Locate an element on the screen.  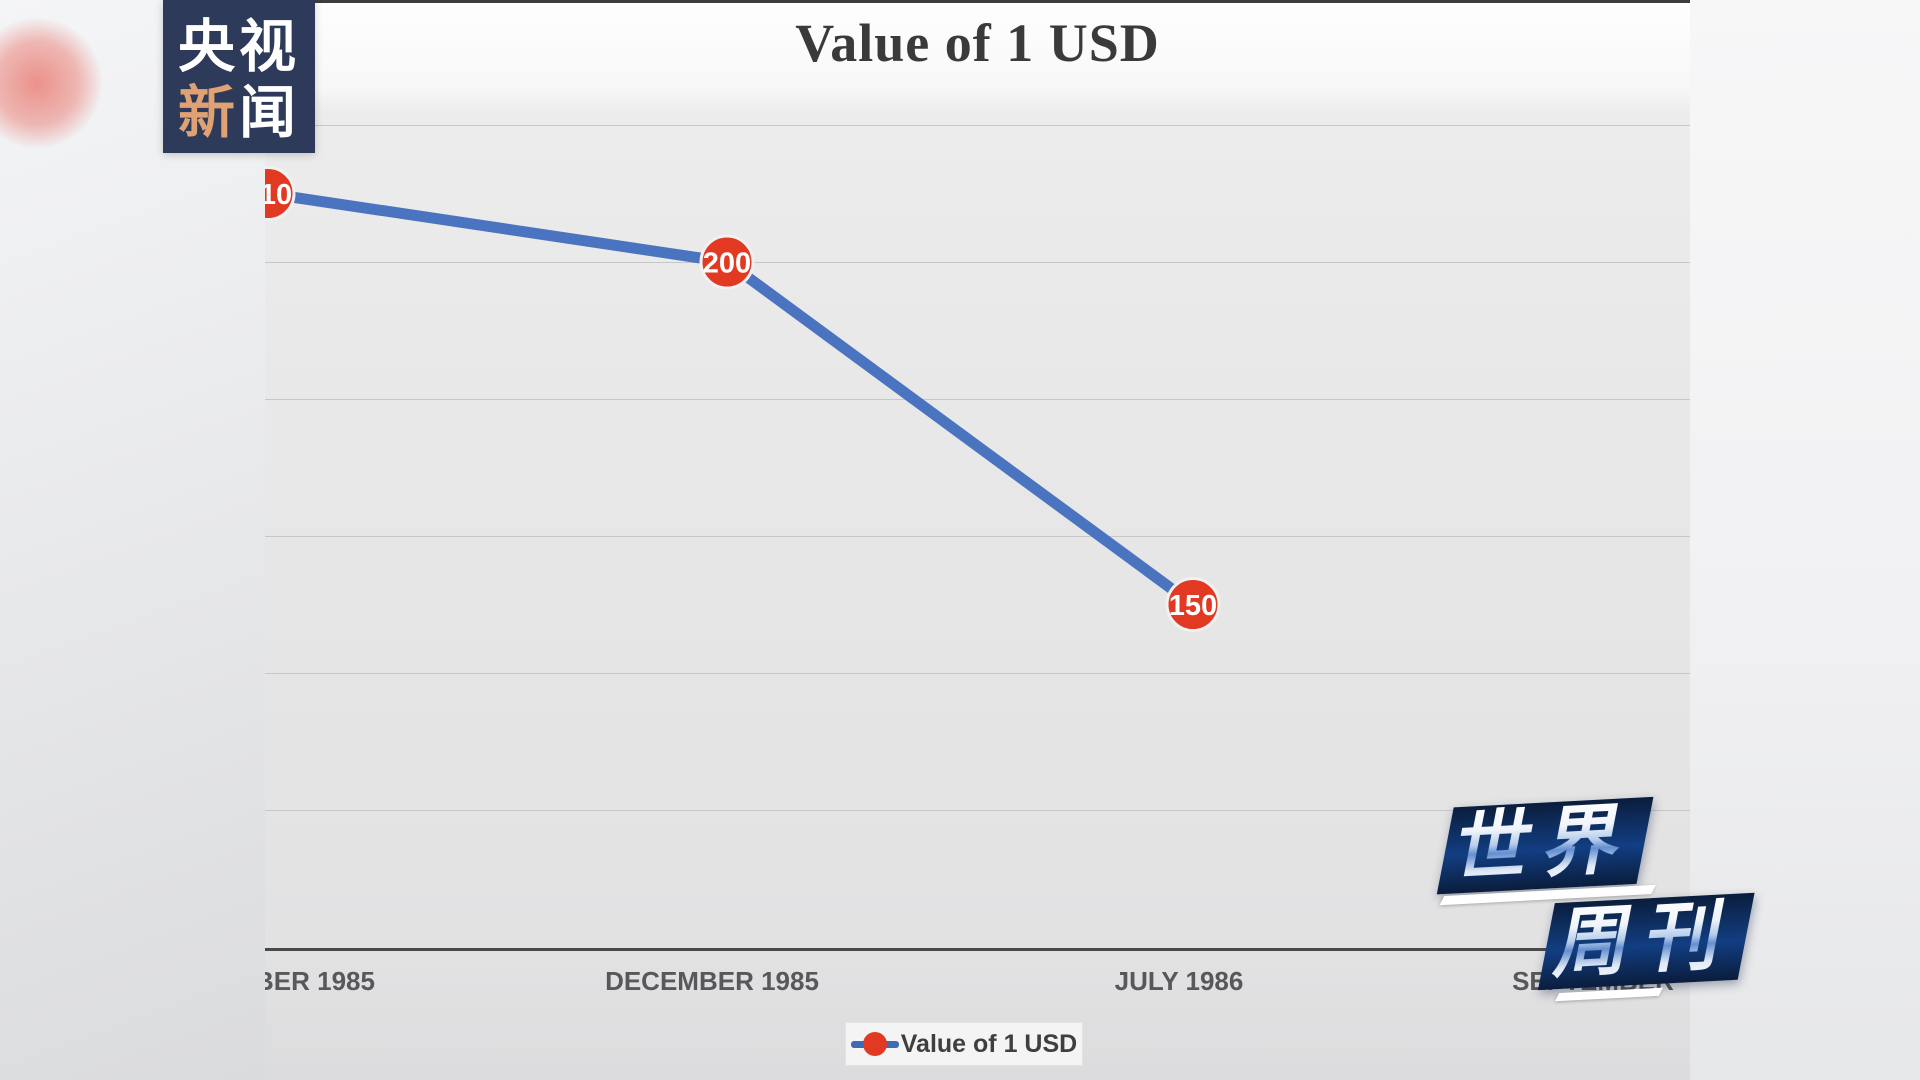
background-left-strip is located at coordinates (132, 540).